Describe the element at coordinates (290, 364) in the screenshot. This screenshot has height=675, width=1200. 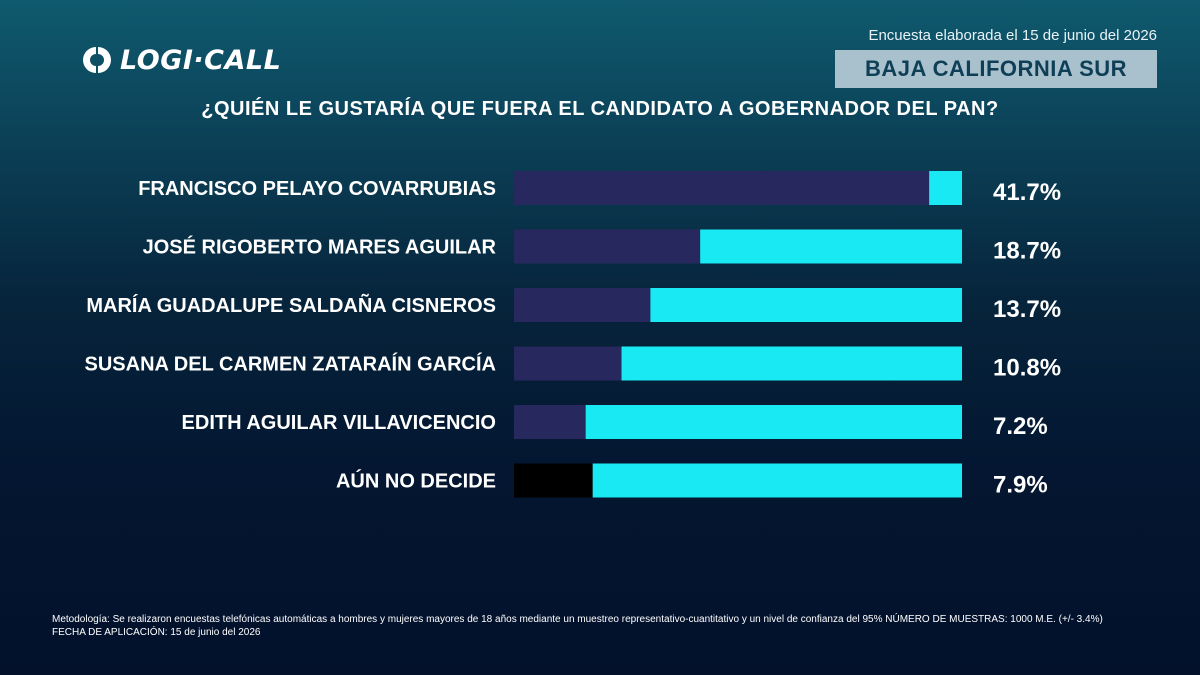
I see `category-label: SUSANA DEL CARMEN ZATARAÍN GARCÍA` at that location.